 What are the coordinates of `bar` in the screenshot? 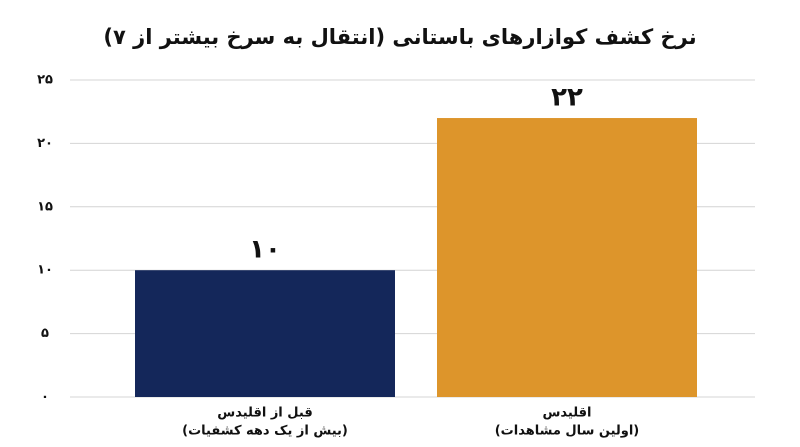 It's located at (265, 333).